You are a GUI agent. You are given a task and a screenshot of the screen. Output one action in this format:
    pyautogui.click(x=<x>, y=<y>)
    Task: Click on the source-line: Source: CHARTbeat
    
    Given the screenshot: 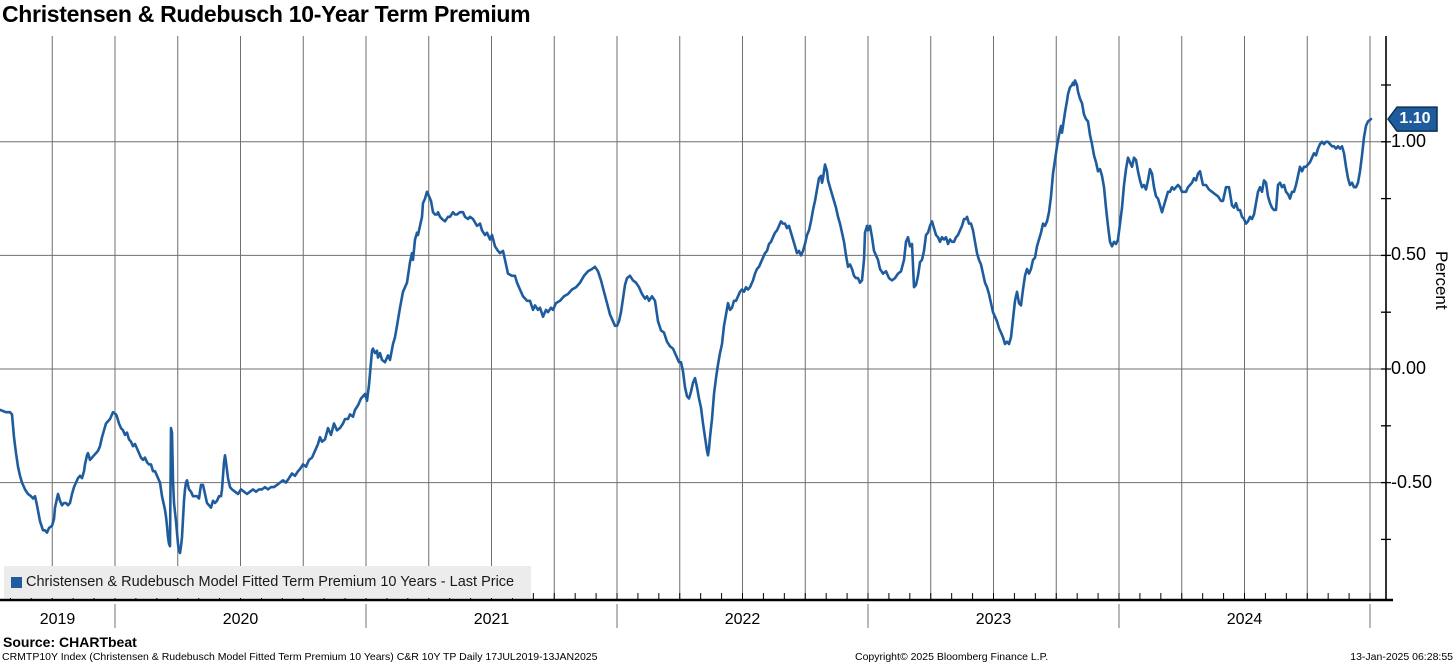 What is the action you would take?
    pyautogui.click(x=70, y=642)
    